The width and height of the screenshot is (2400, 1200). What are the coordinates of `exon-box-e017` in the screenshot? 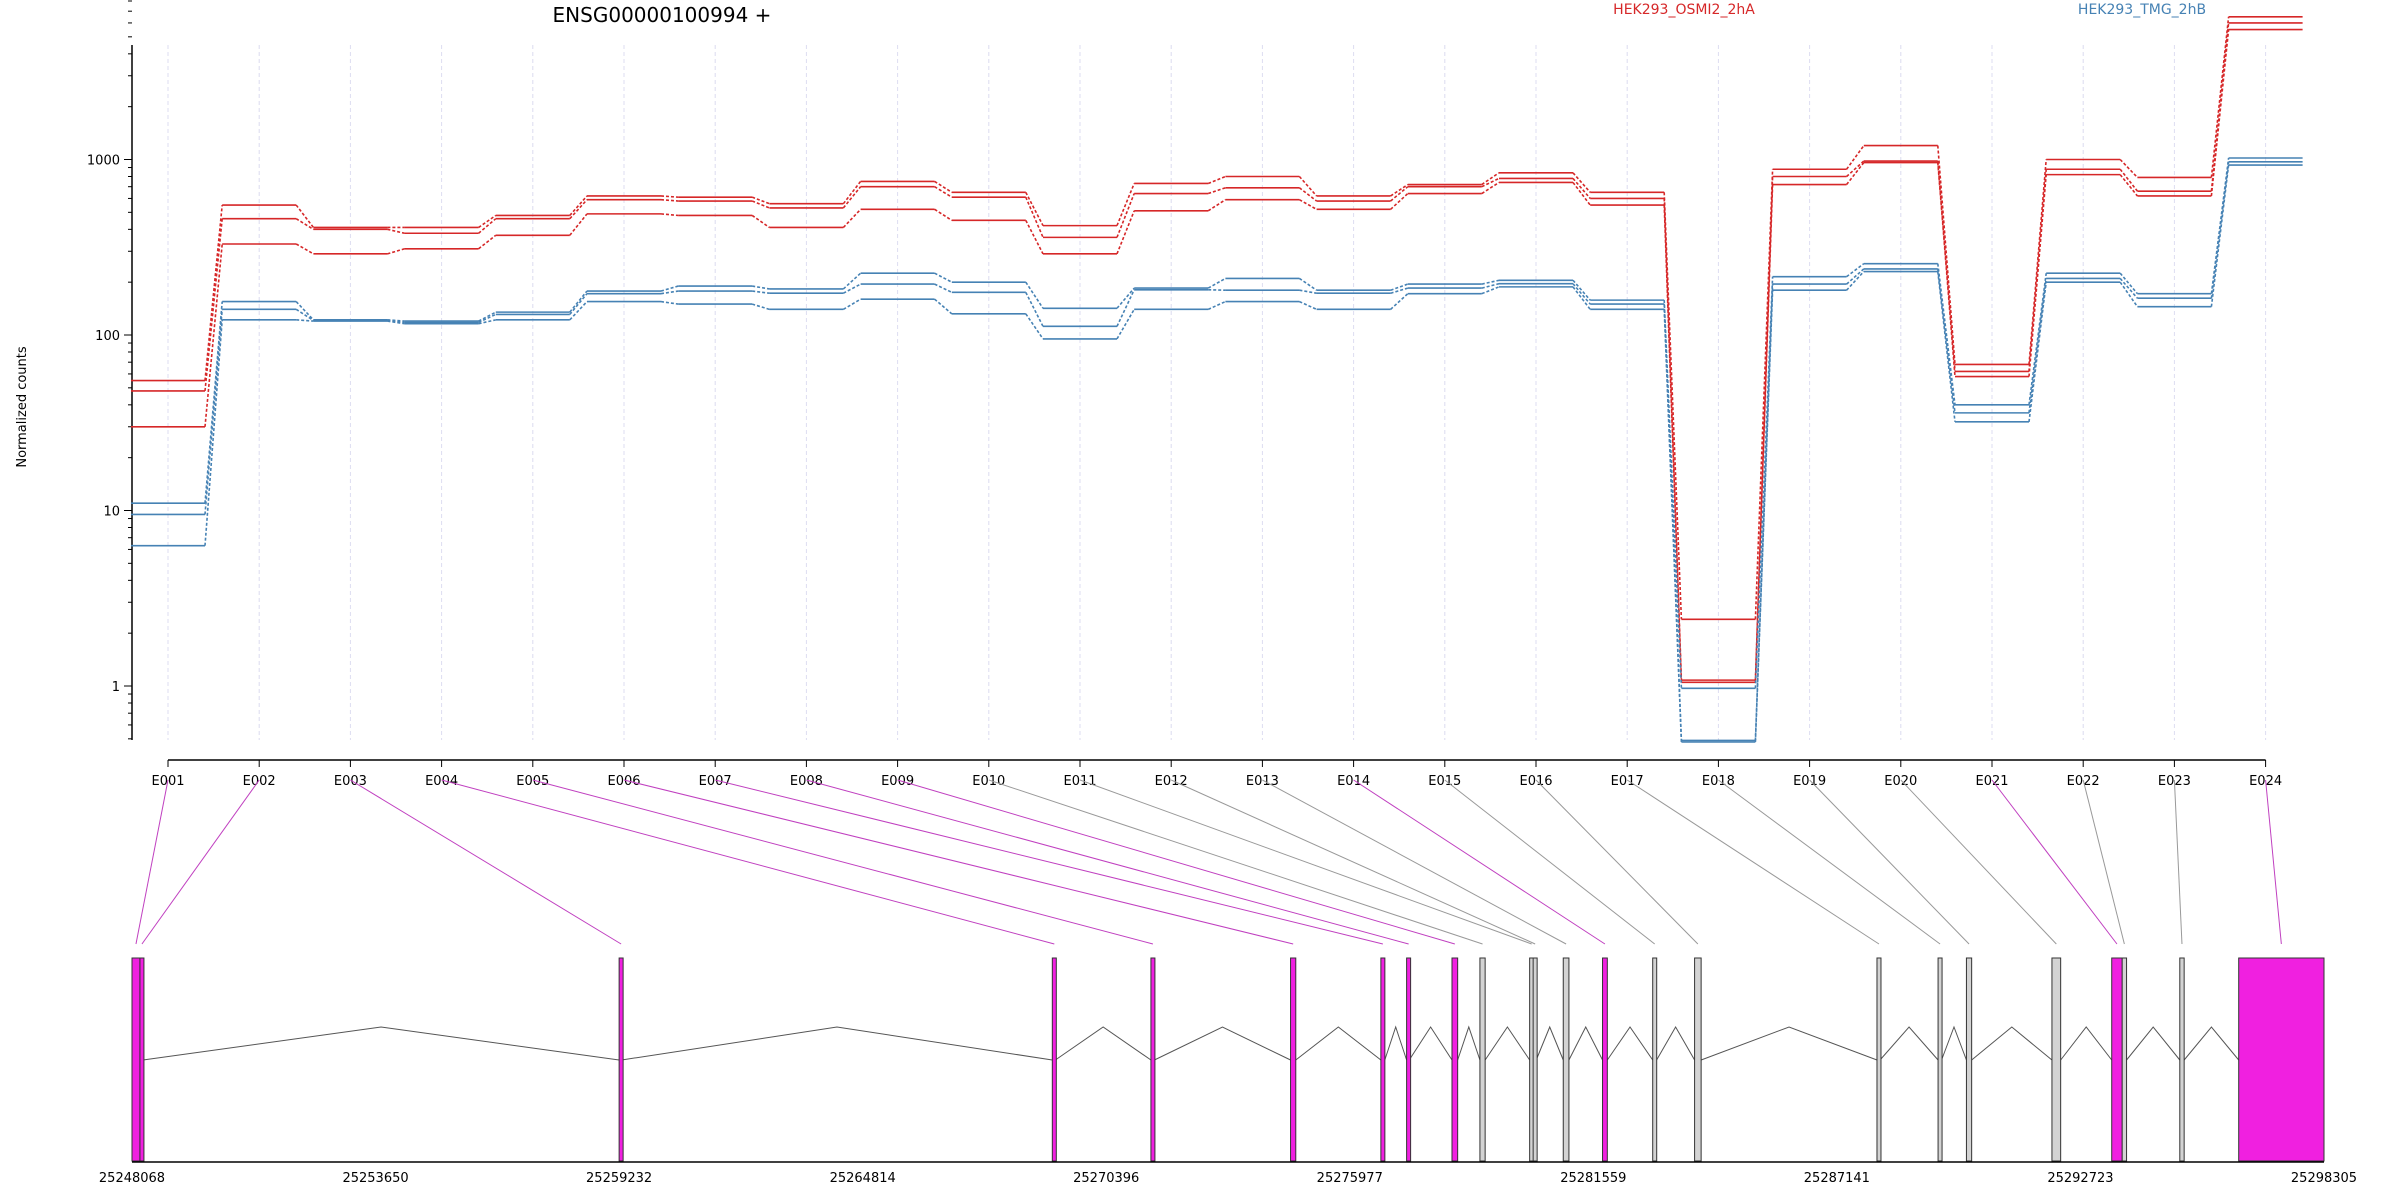 It's located at (1879, 1059).